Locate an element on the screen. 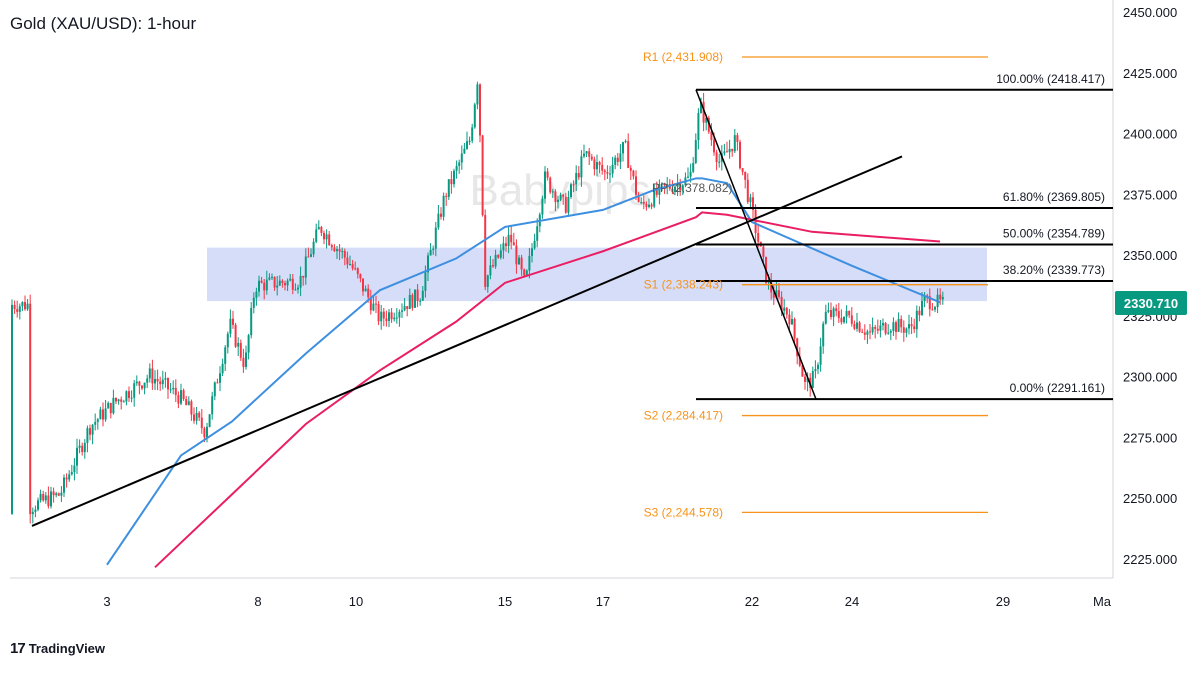  pivot-level-label: S2 (2,284.417) is located at coordinates (683, 416).